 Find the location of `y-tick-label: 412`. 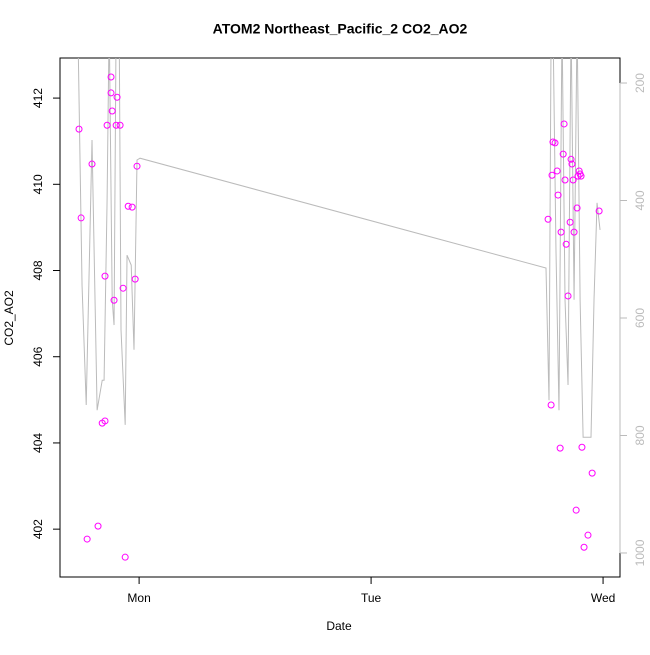

y-tick-label: 412 is located at coordinates (38, 98).